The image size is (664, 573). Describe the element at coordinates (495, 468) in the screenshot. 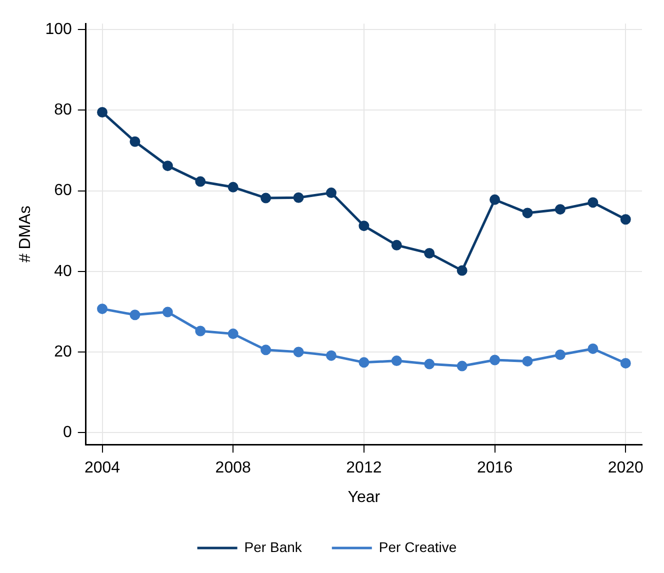

I see `x-tick-label: 2016` at that location.